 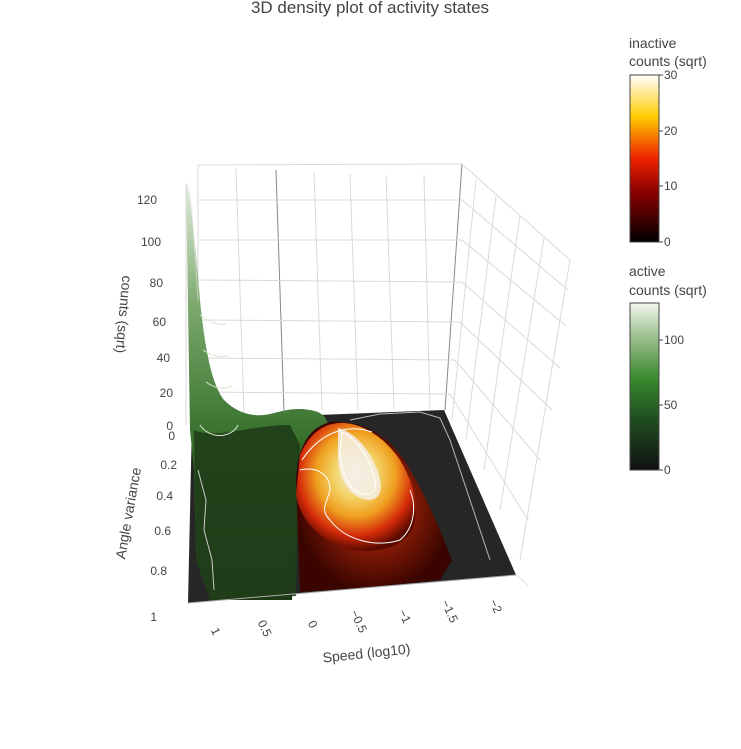 What do you see at coordinates (674, 340) in the screenshot?
I see `colorbar-active-tick: 100` at bounding box center [674, 340].